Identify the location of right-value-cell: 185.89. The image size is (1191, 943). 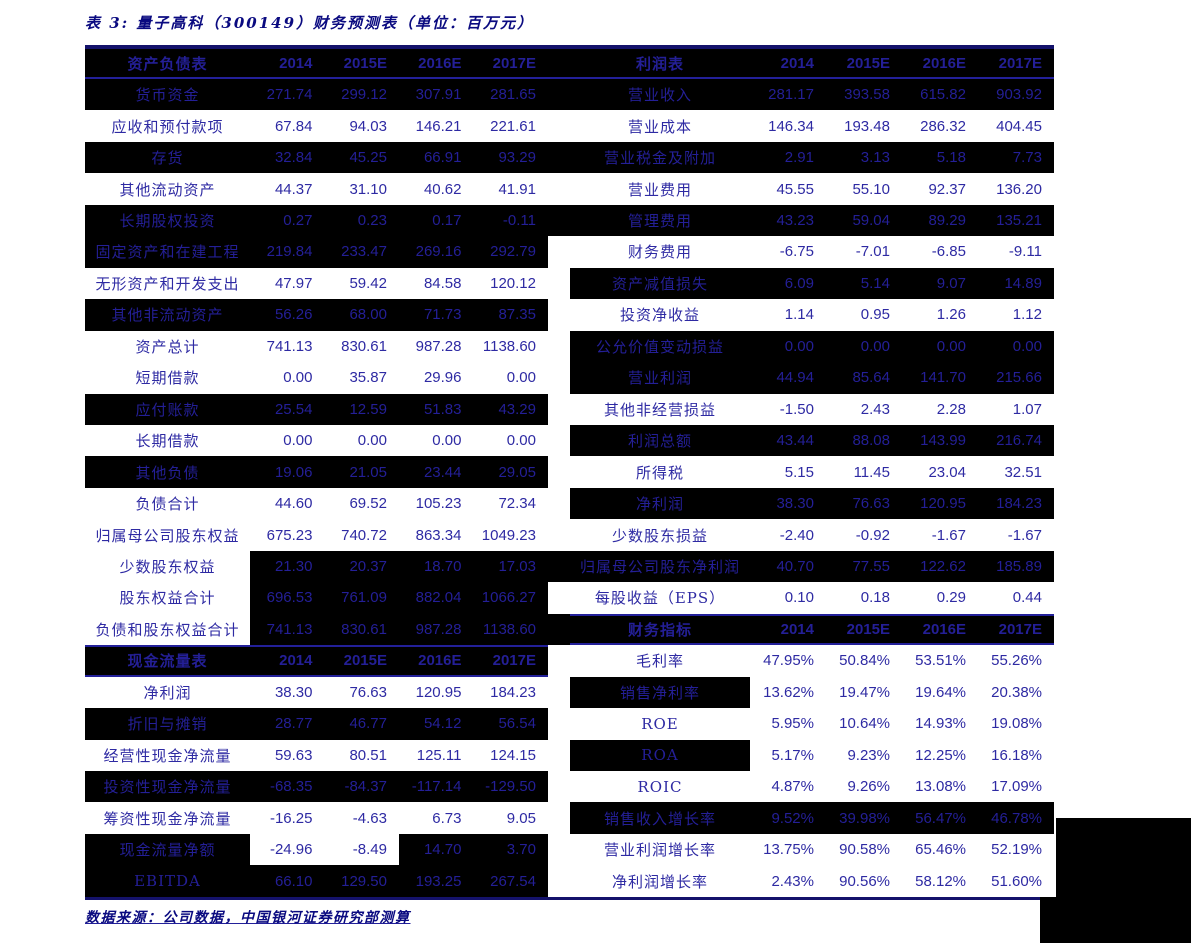
(1016, 566).